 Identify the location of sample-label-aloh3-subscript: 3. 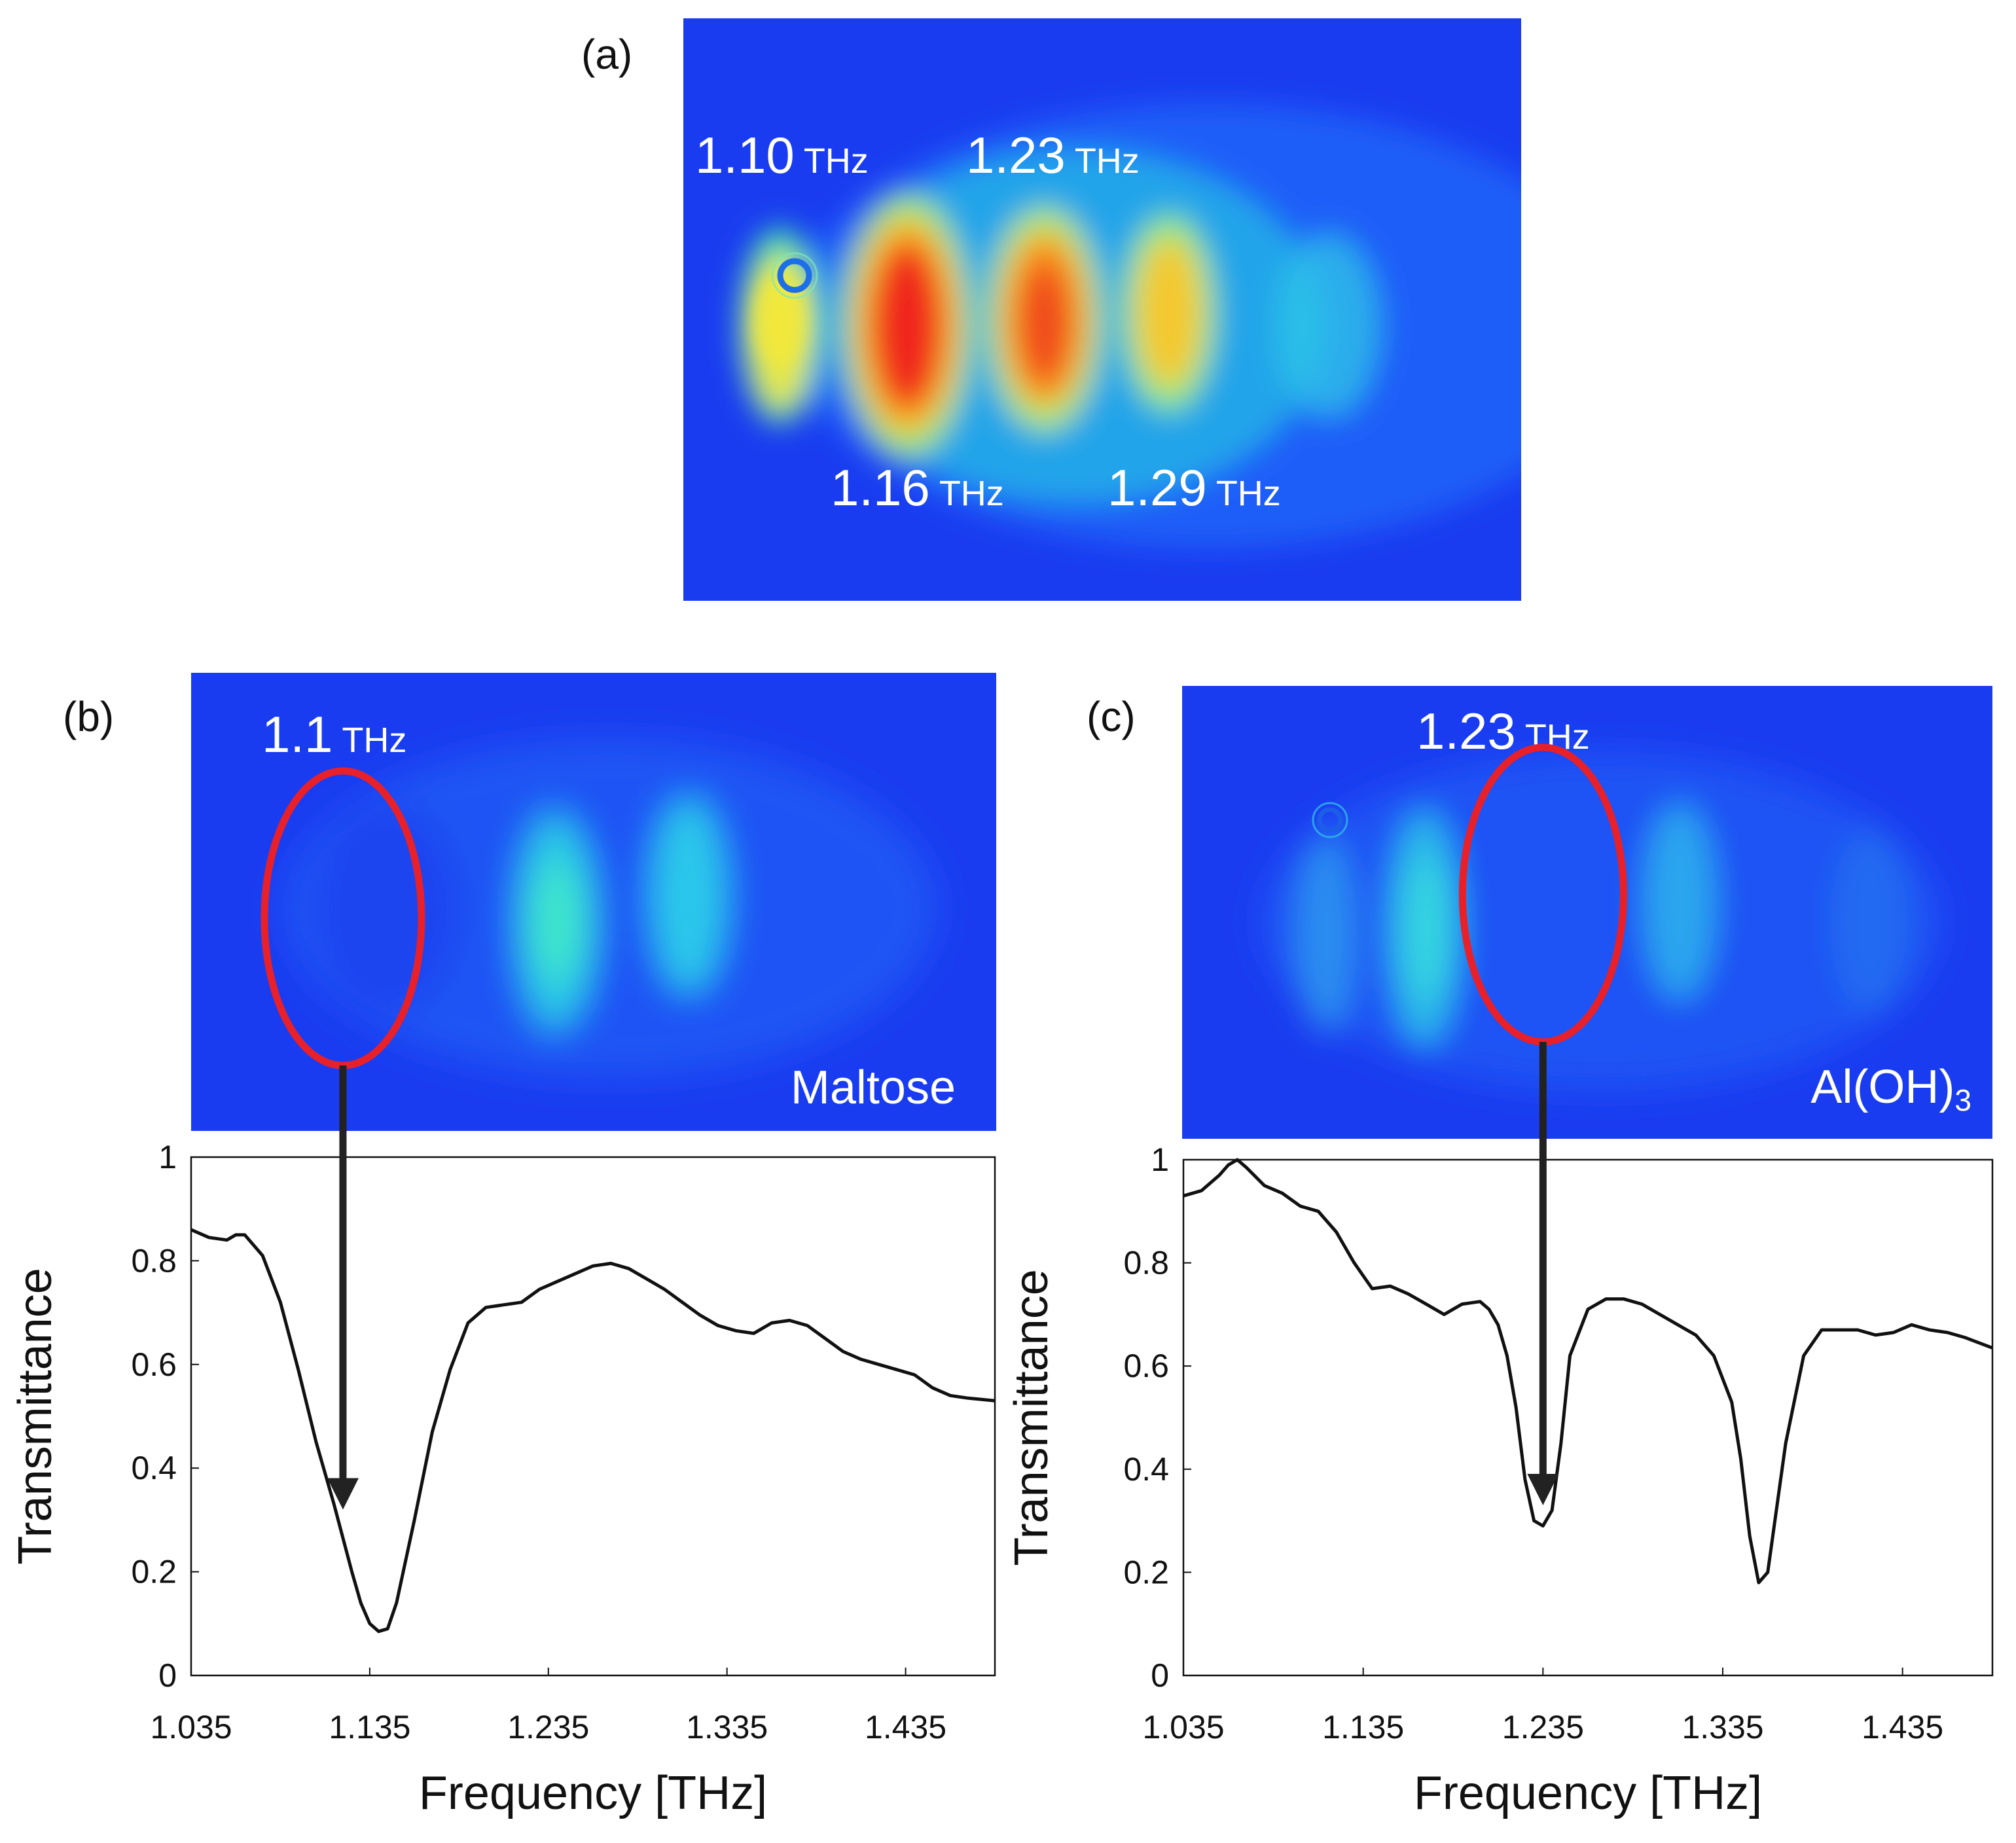
(1962, 1100).